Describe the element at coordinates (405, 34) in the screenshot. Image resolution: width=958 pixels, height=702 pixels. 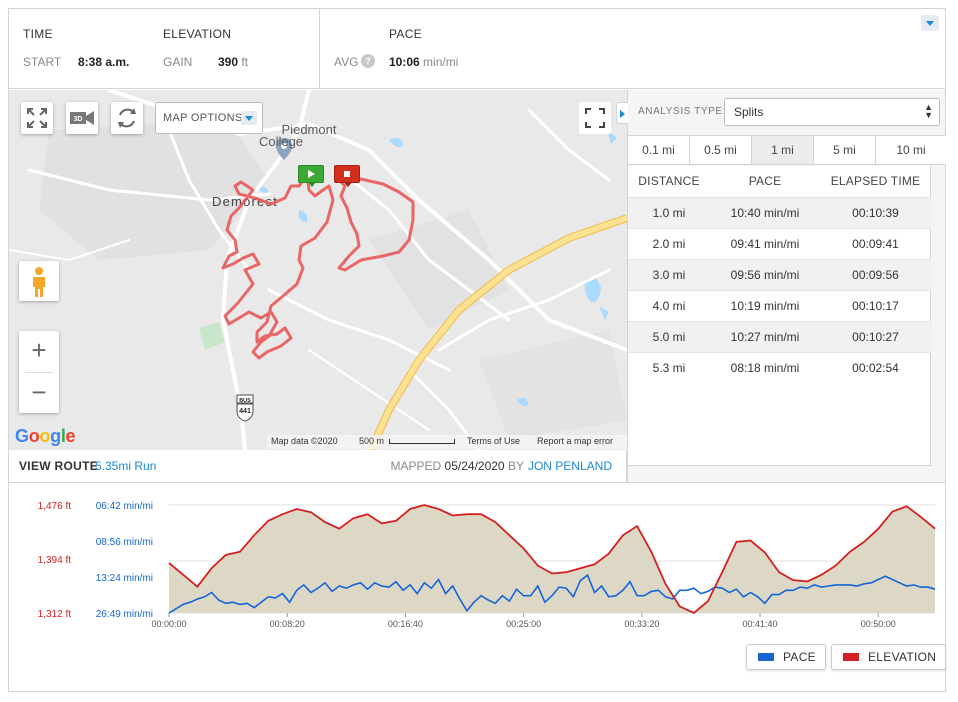
I see `pace-title: PACE` at that location.